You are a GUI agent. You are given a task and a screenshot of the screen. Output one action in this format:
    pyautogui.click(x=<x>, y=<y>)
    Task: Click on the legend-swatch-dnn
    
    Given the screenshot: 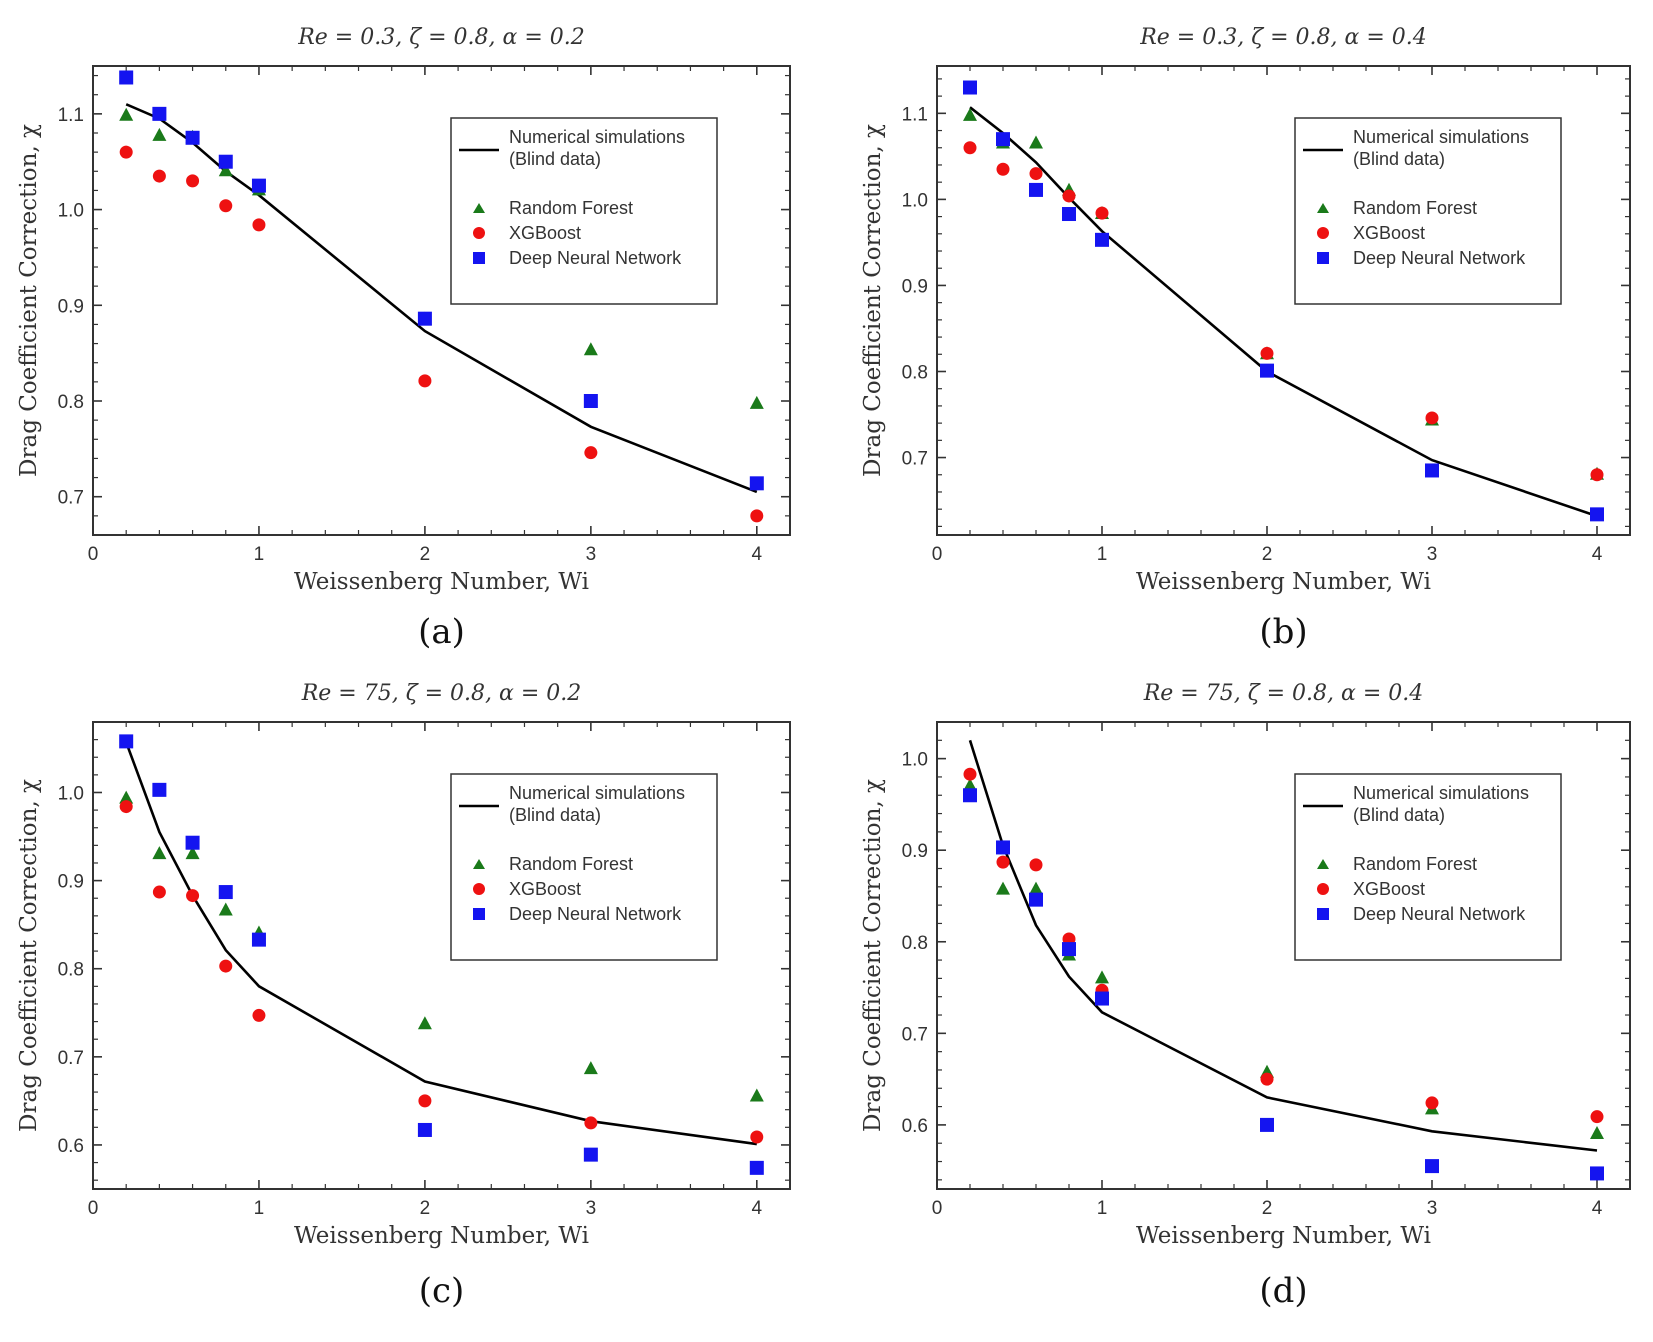 What is the action you would take?
    pyautogui.click(x=1323, y=258)
    